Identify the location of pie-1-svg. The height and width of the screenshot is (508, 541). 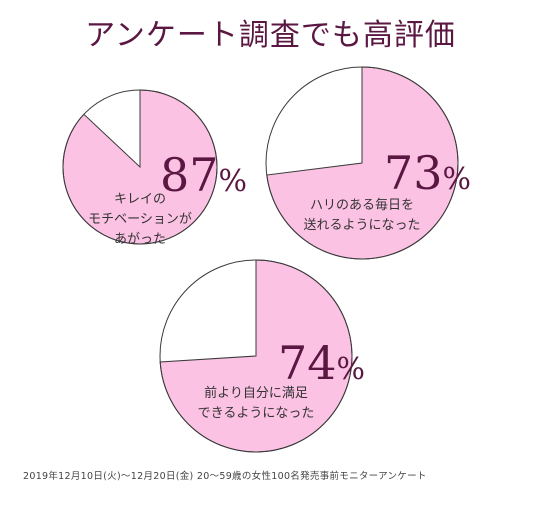
(140, 167).